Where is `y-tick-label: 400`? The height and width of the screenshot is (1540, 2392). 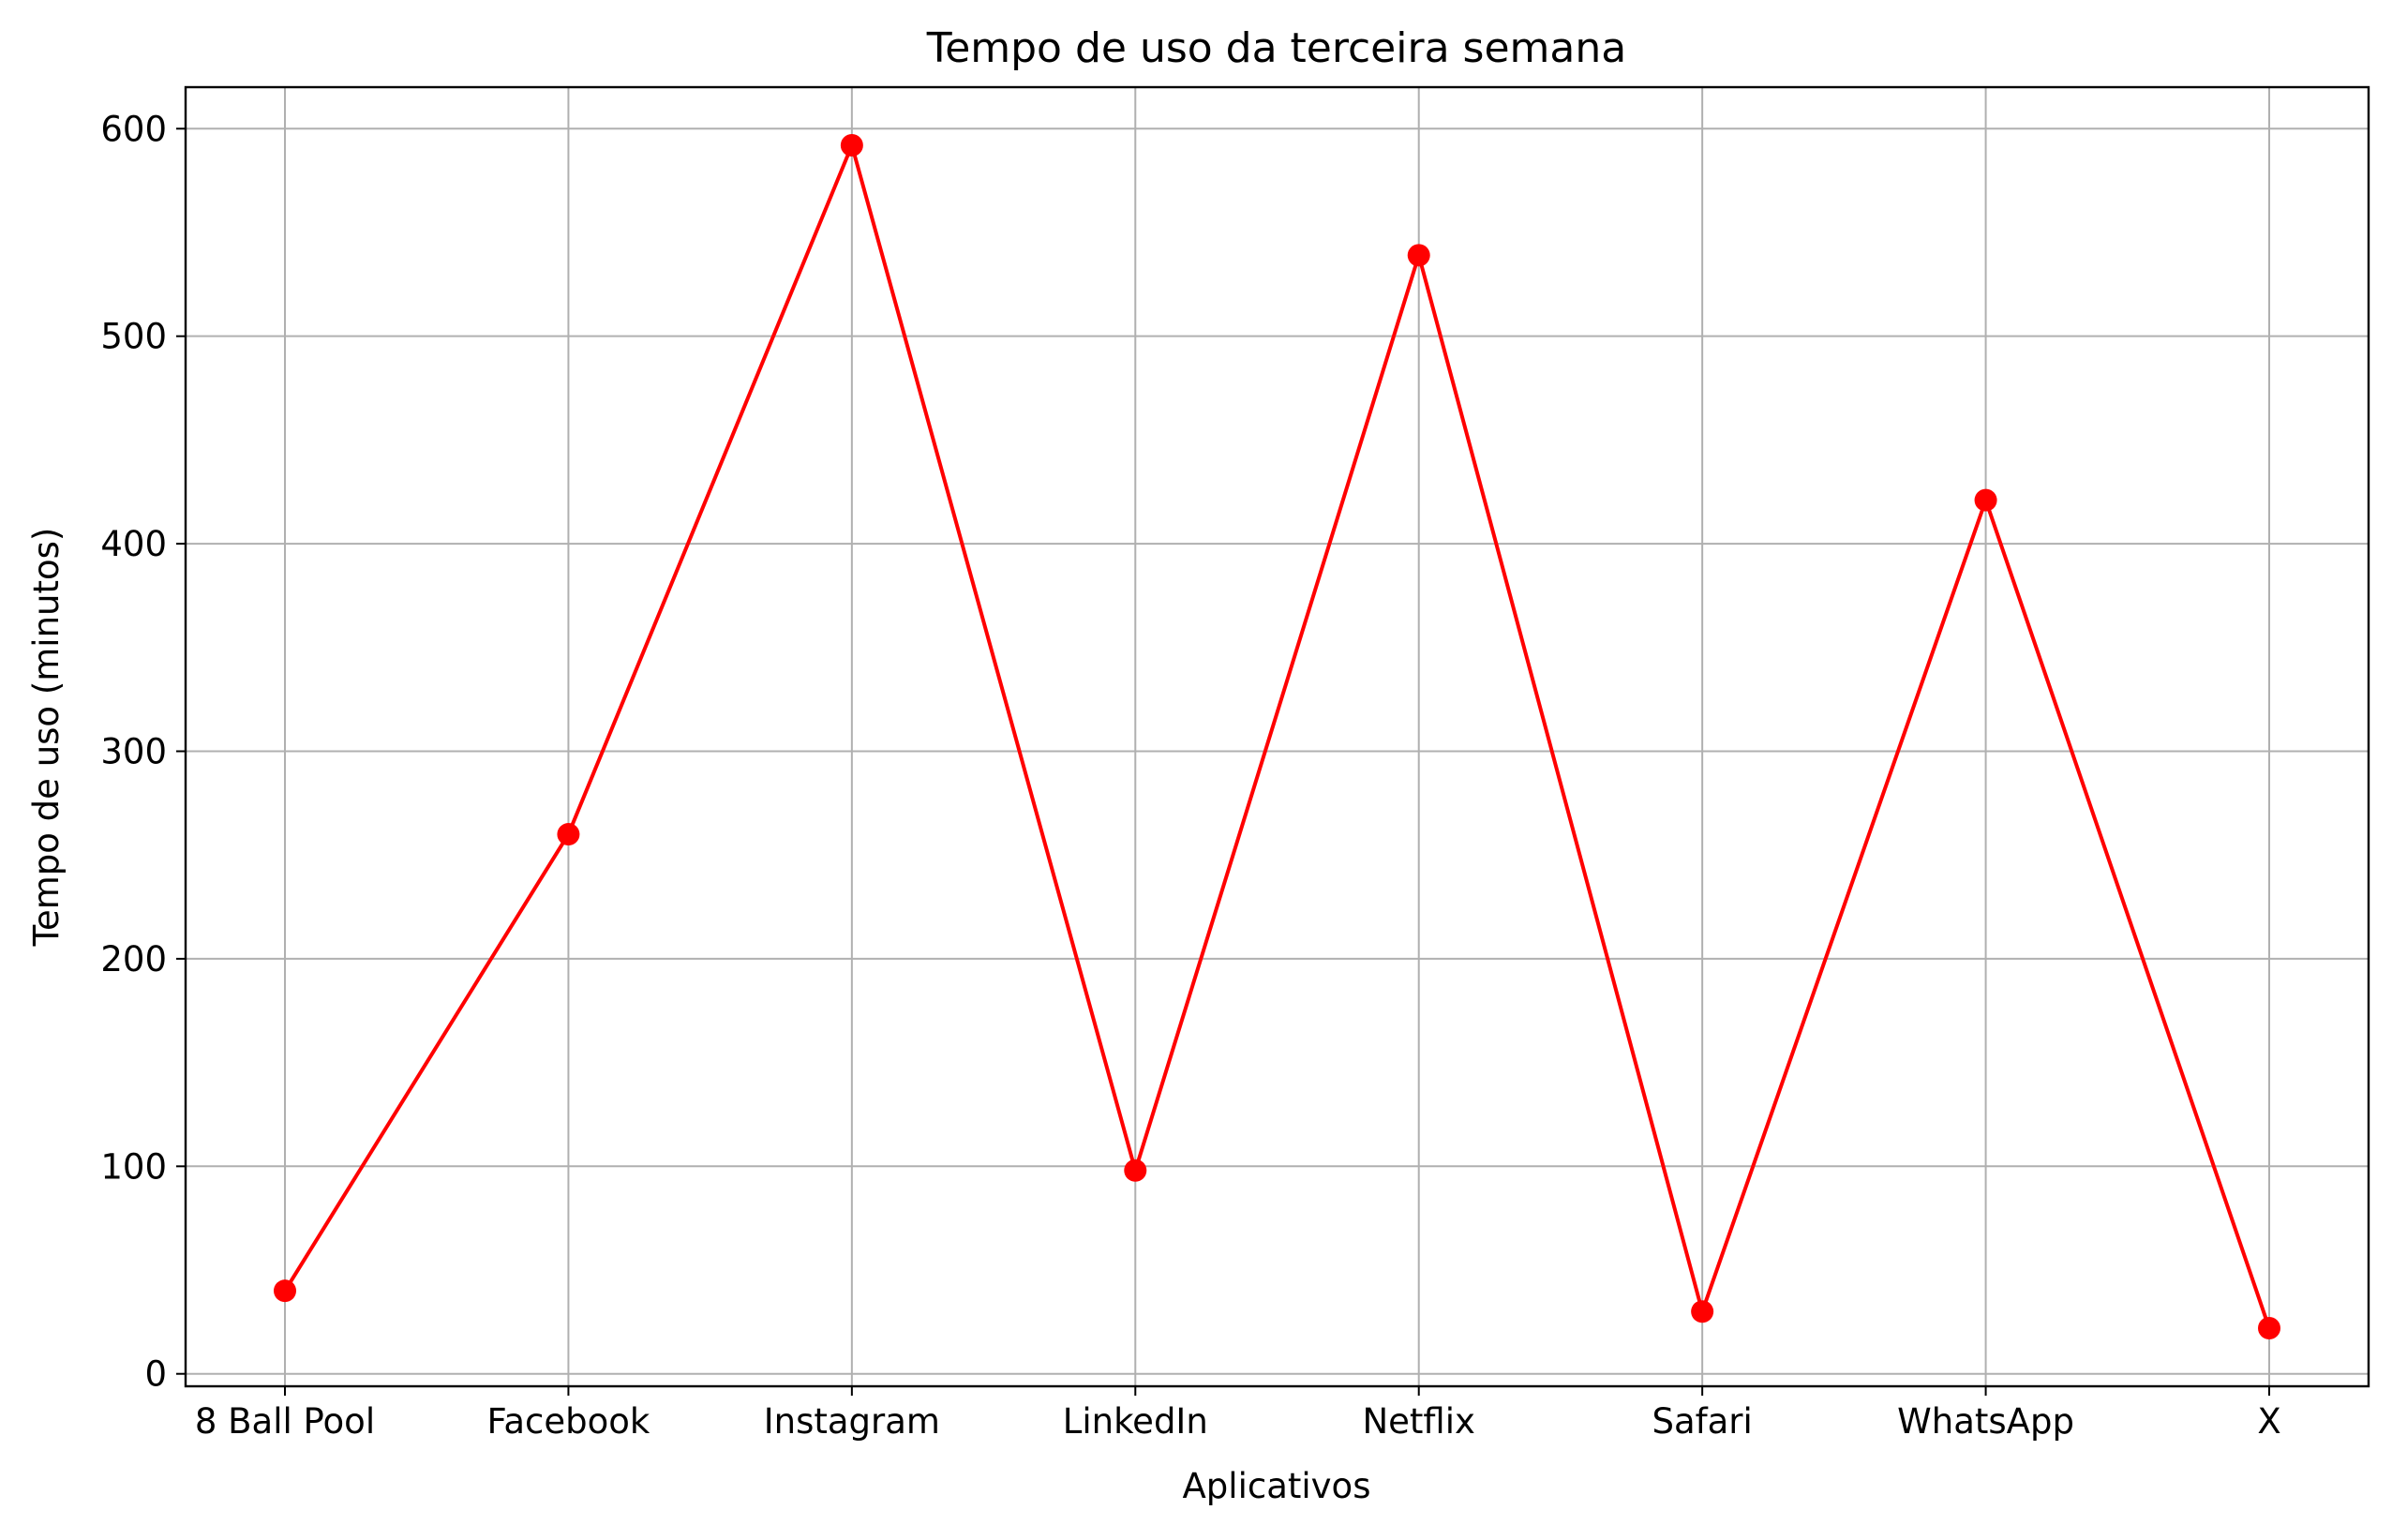 y-tick-label: 400 is located at coordinates (133, 544).